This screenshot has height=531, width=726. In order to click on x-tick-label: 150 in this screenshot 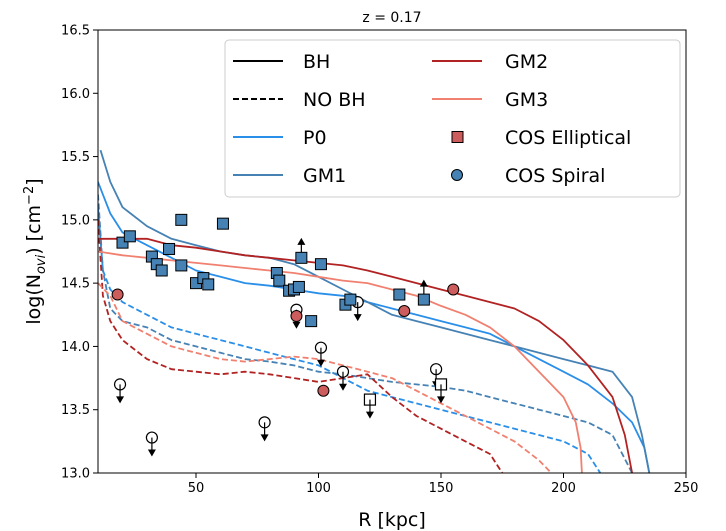, I will do `click(441, 488)`.